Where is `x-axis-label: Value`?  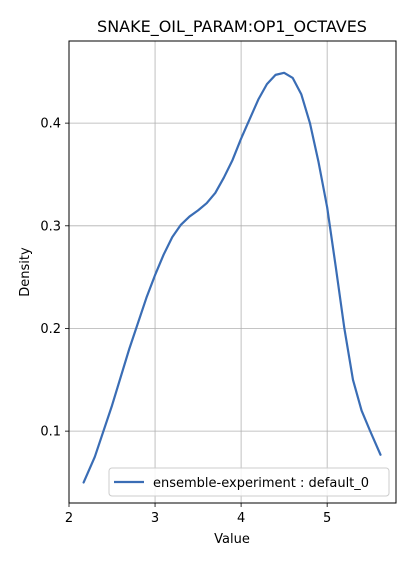 x-axis-label: Value is located at coordinates (232, 539).